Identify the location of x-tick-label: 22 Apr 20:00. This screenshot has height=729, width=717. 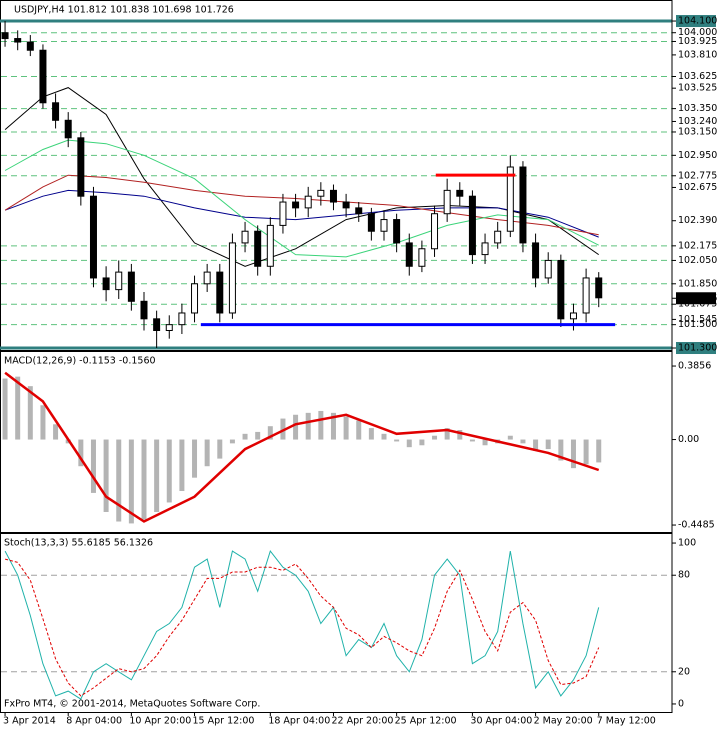
(362, 721).